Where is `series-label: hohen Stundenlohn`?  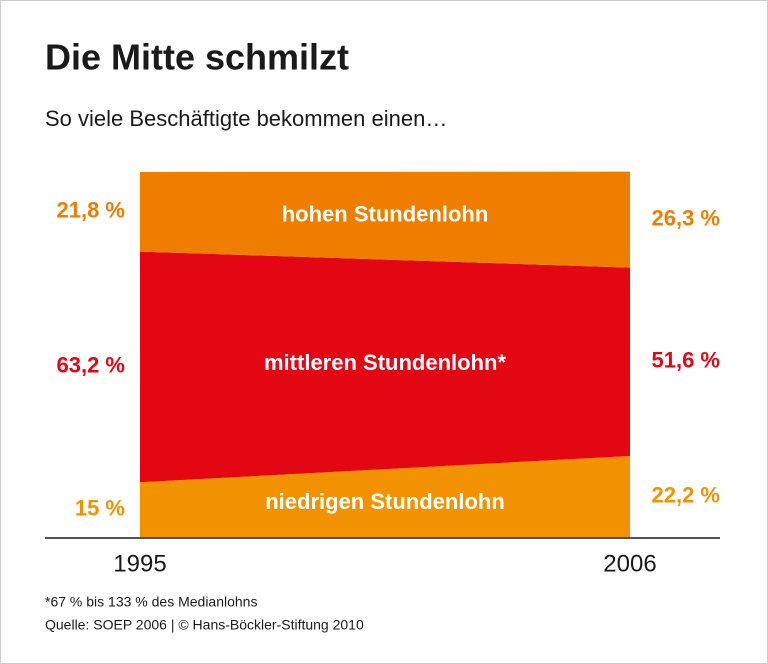
series-label: hohen Stundenlohn is located at coordinates (385, 214).